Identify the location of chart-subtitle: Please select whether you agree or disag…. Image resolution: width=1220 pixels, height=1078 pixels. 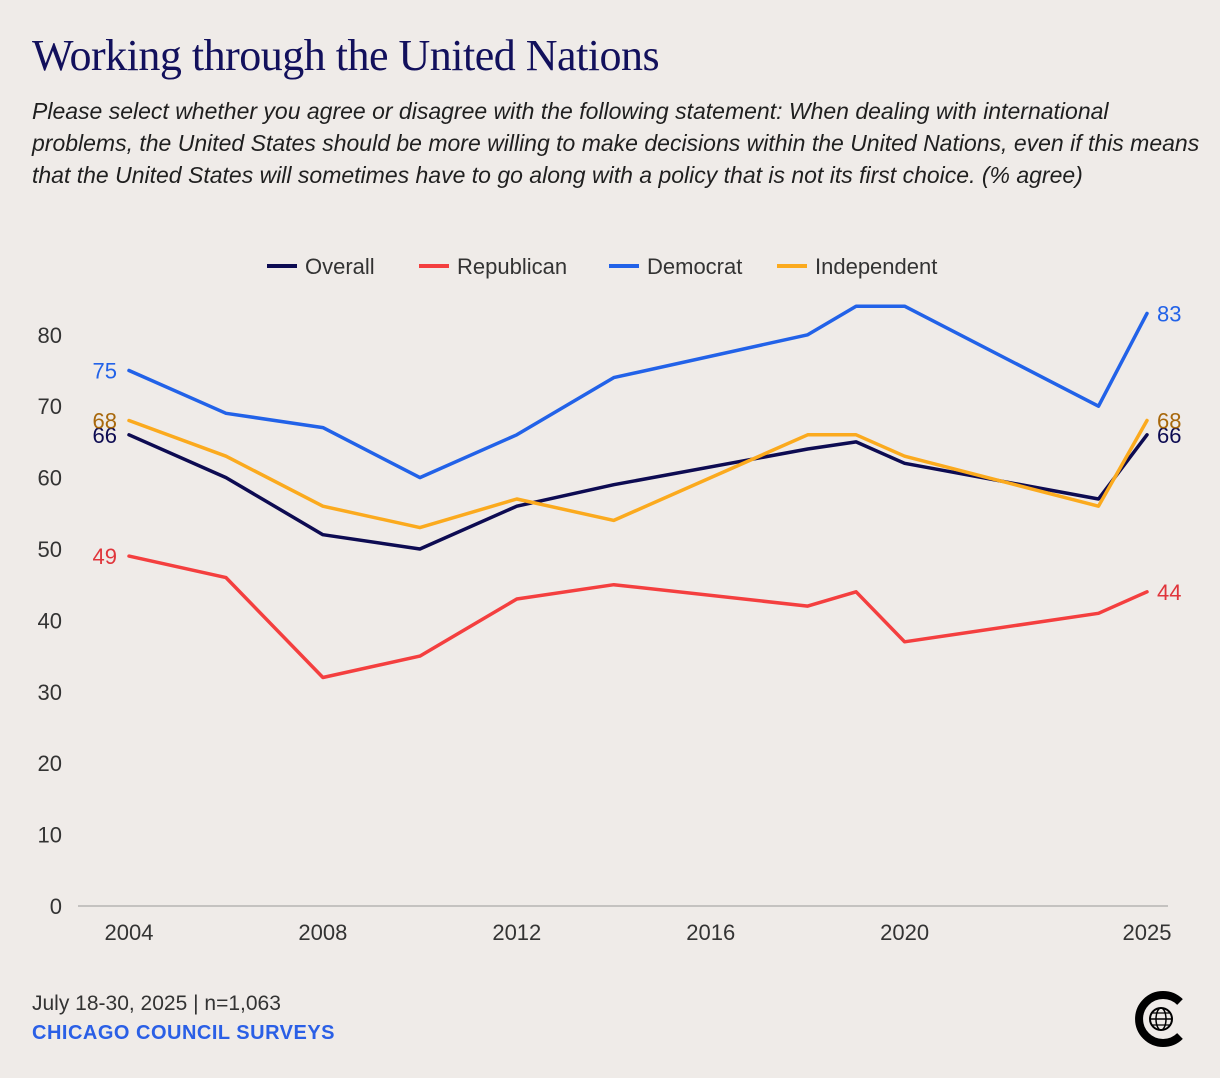
(616, 143).